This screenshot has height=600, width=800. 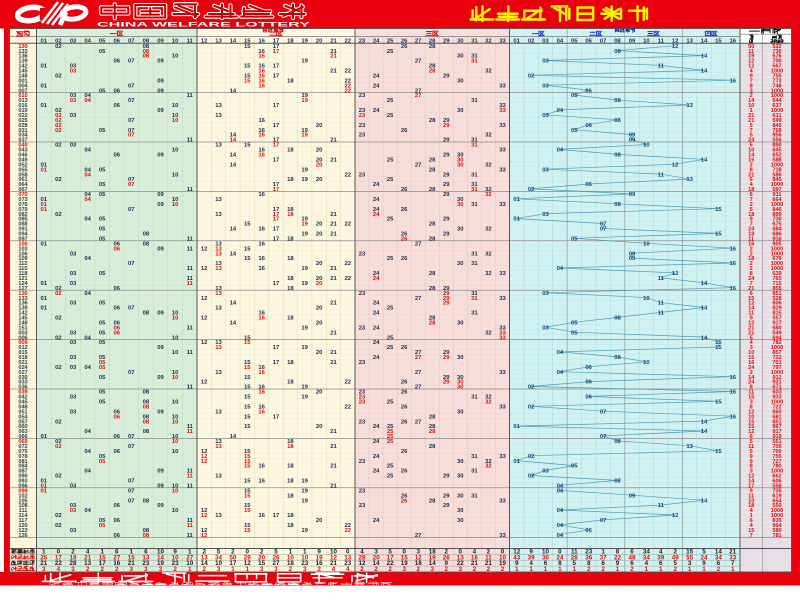 I want to click on svg-text: 039, so click(x=22, y=393).